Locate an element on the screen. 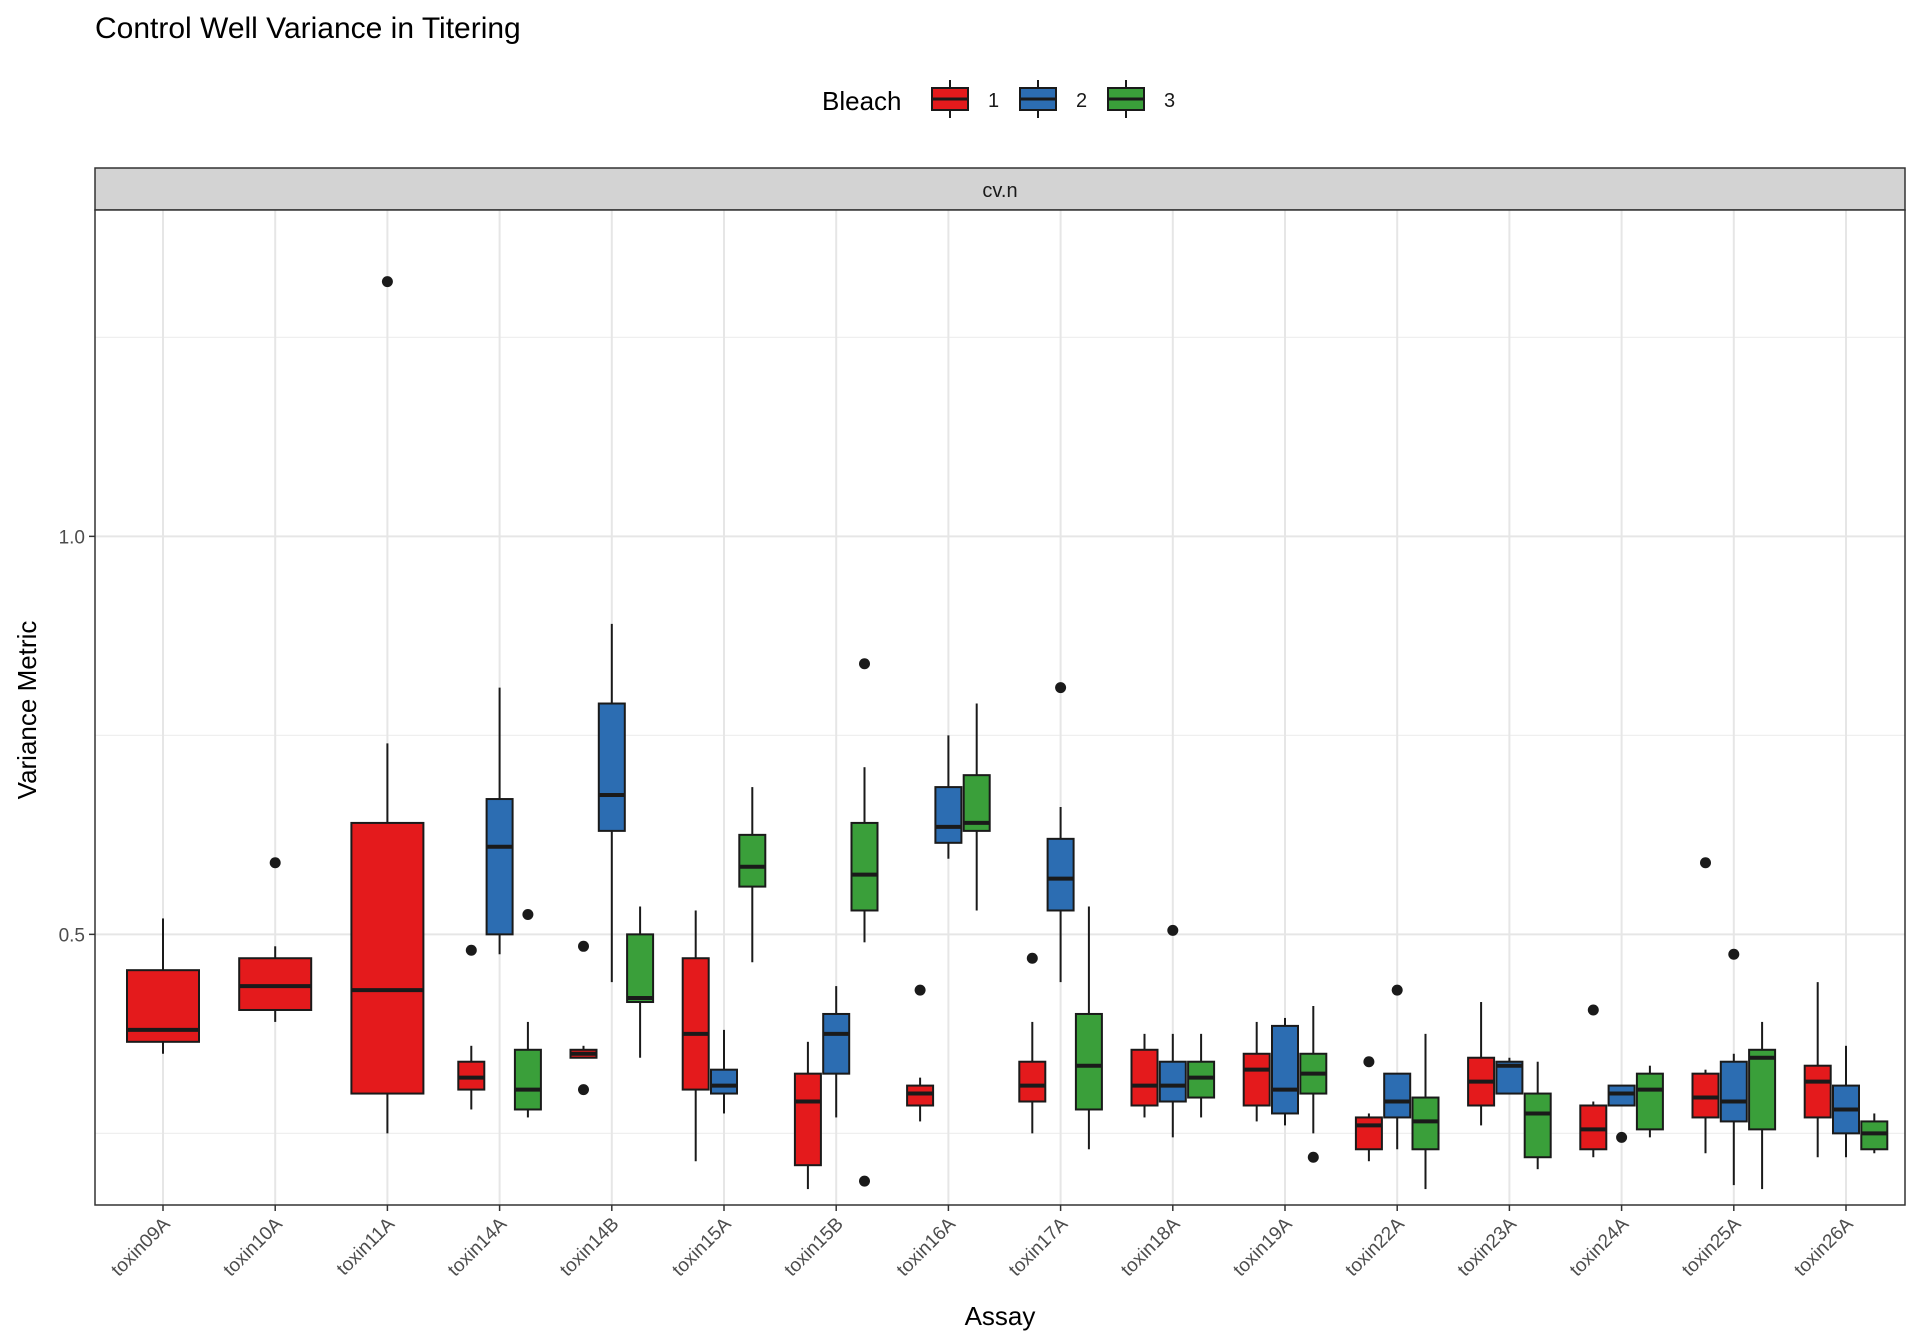 The width and height of the screenshot is (1920, 1344). facet-strip-label: cv.n is located at coordinates (999, 191).